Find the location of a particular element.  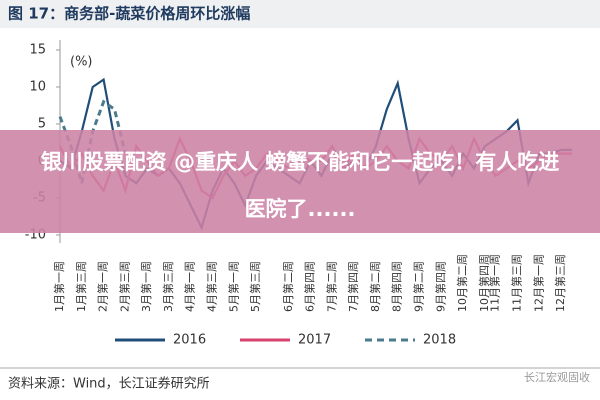

x-tick-label: 10月第四周 is located at coordinates (484, 283).